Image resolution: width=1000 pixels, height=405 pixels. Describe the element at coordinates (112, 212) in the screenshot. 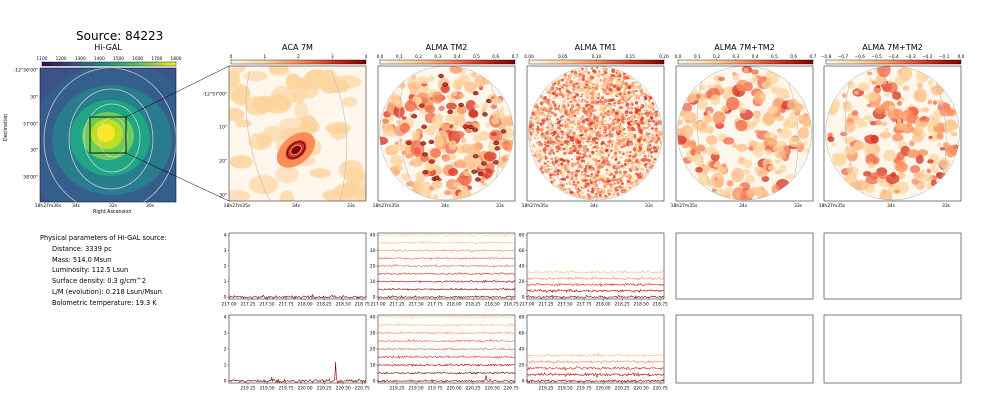

I see `higal-xlabel: Right Ascension` at that location.